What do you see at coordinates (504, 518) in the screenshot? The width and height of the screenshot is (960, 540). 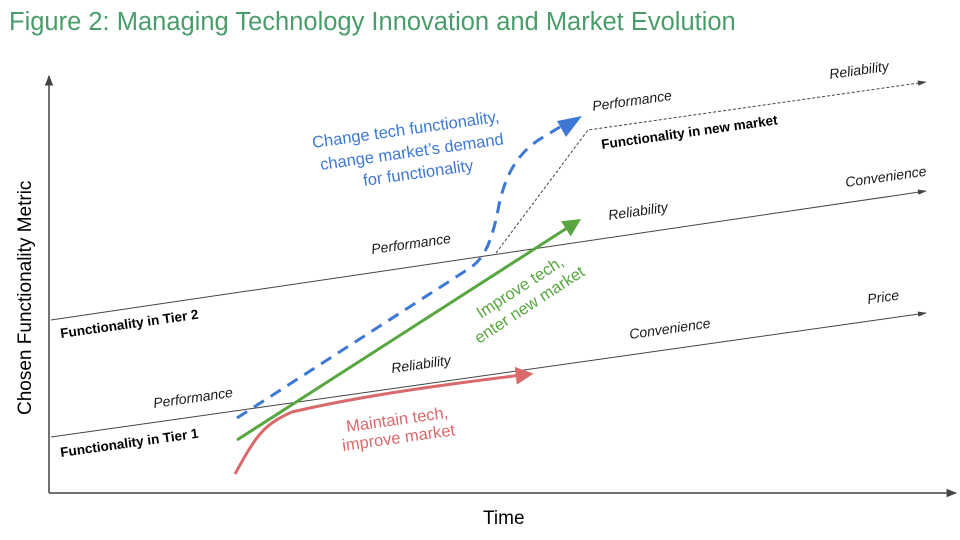 I see `x-axis-label: Time` at bounding box center [504, 518].